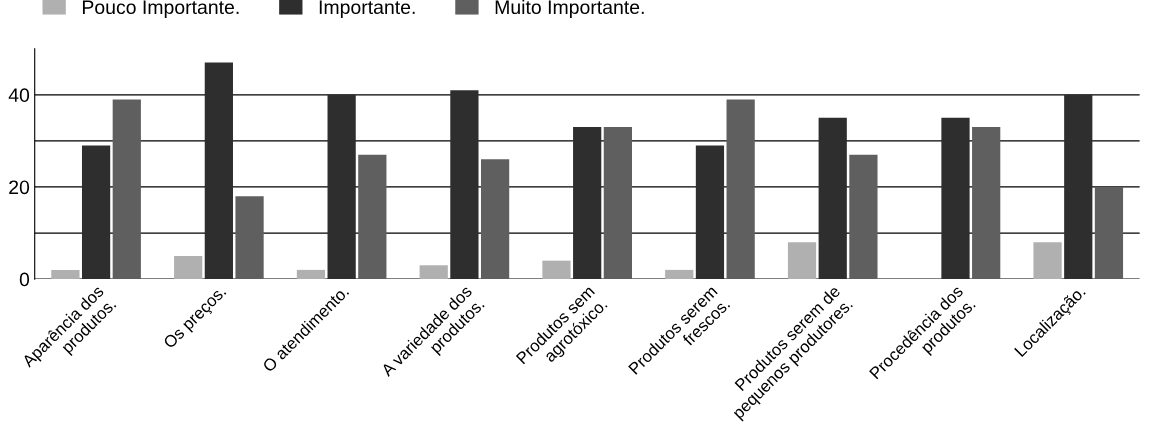 Image resolution: width=1157 pixels, height=443 pixels. Describe the element at coordinates (367, 9) in the screenshot. I see `legend-label: Importante.` at that location.